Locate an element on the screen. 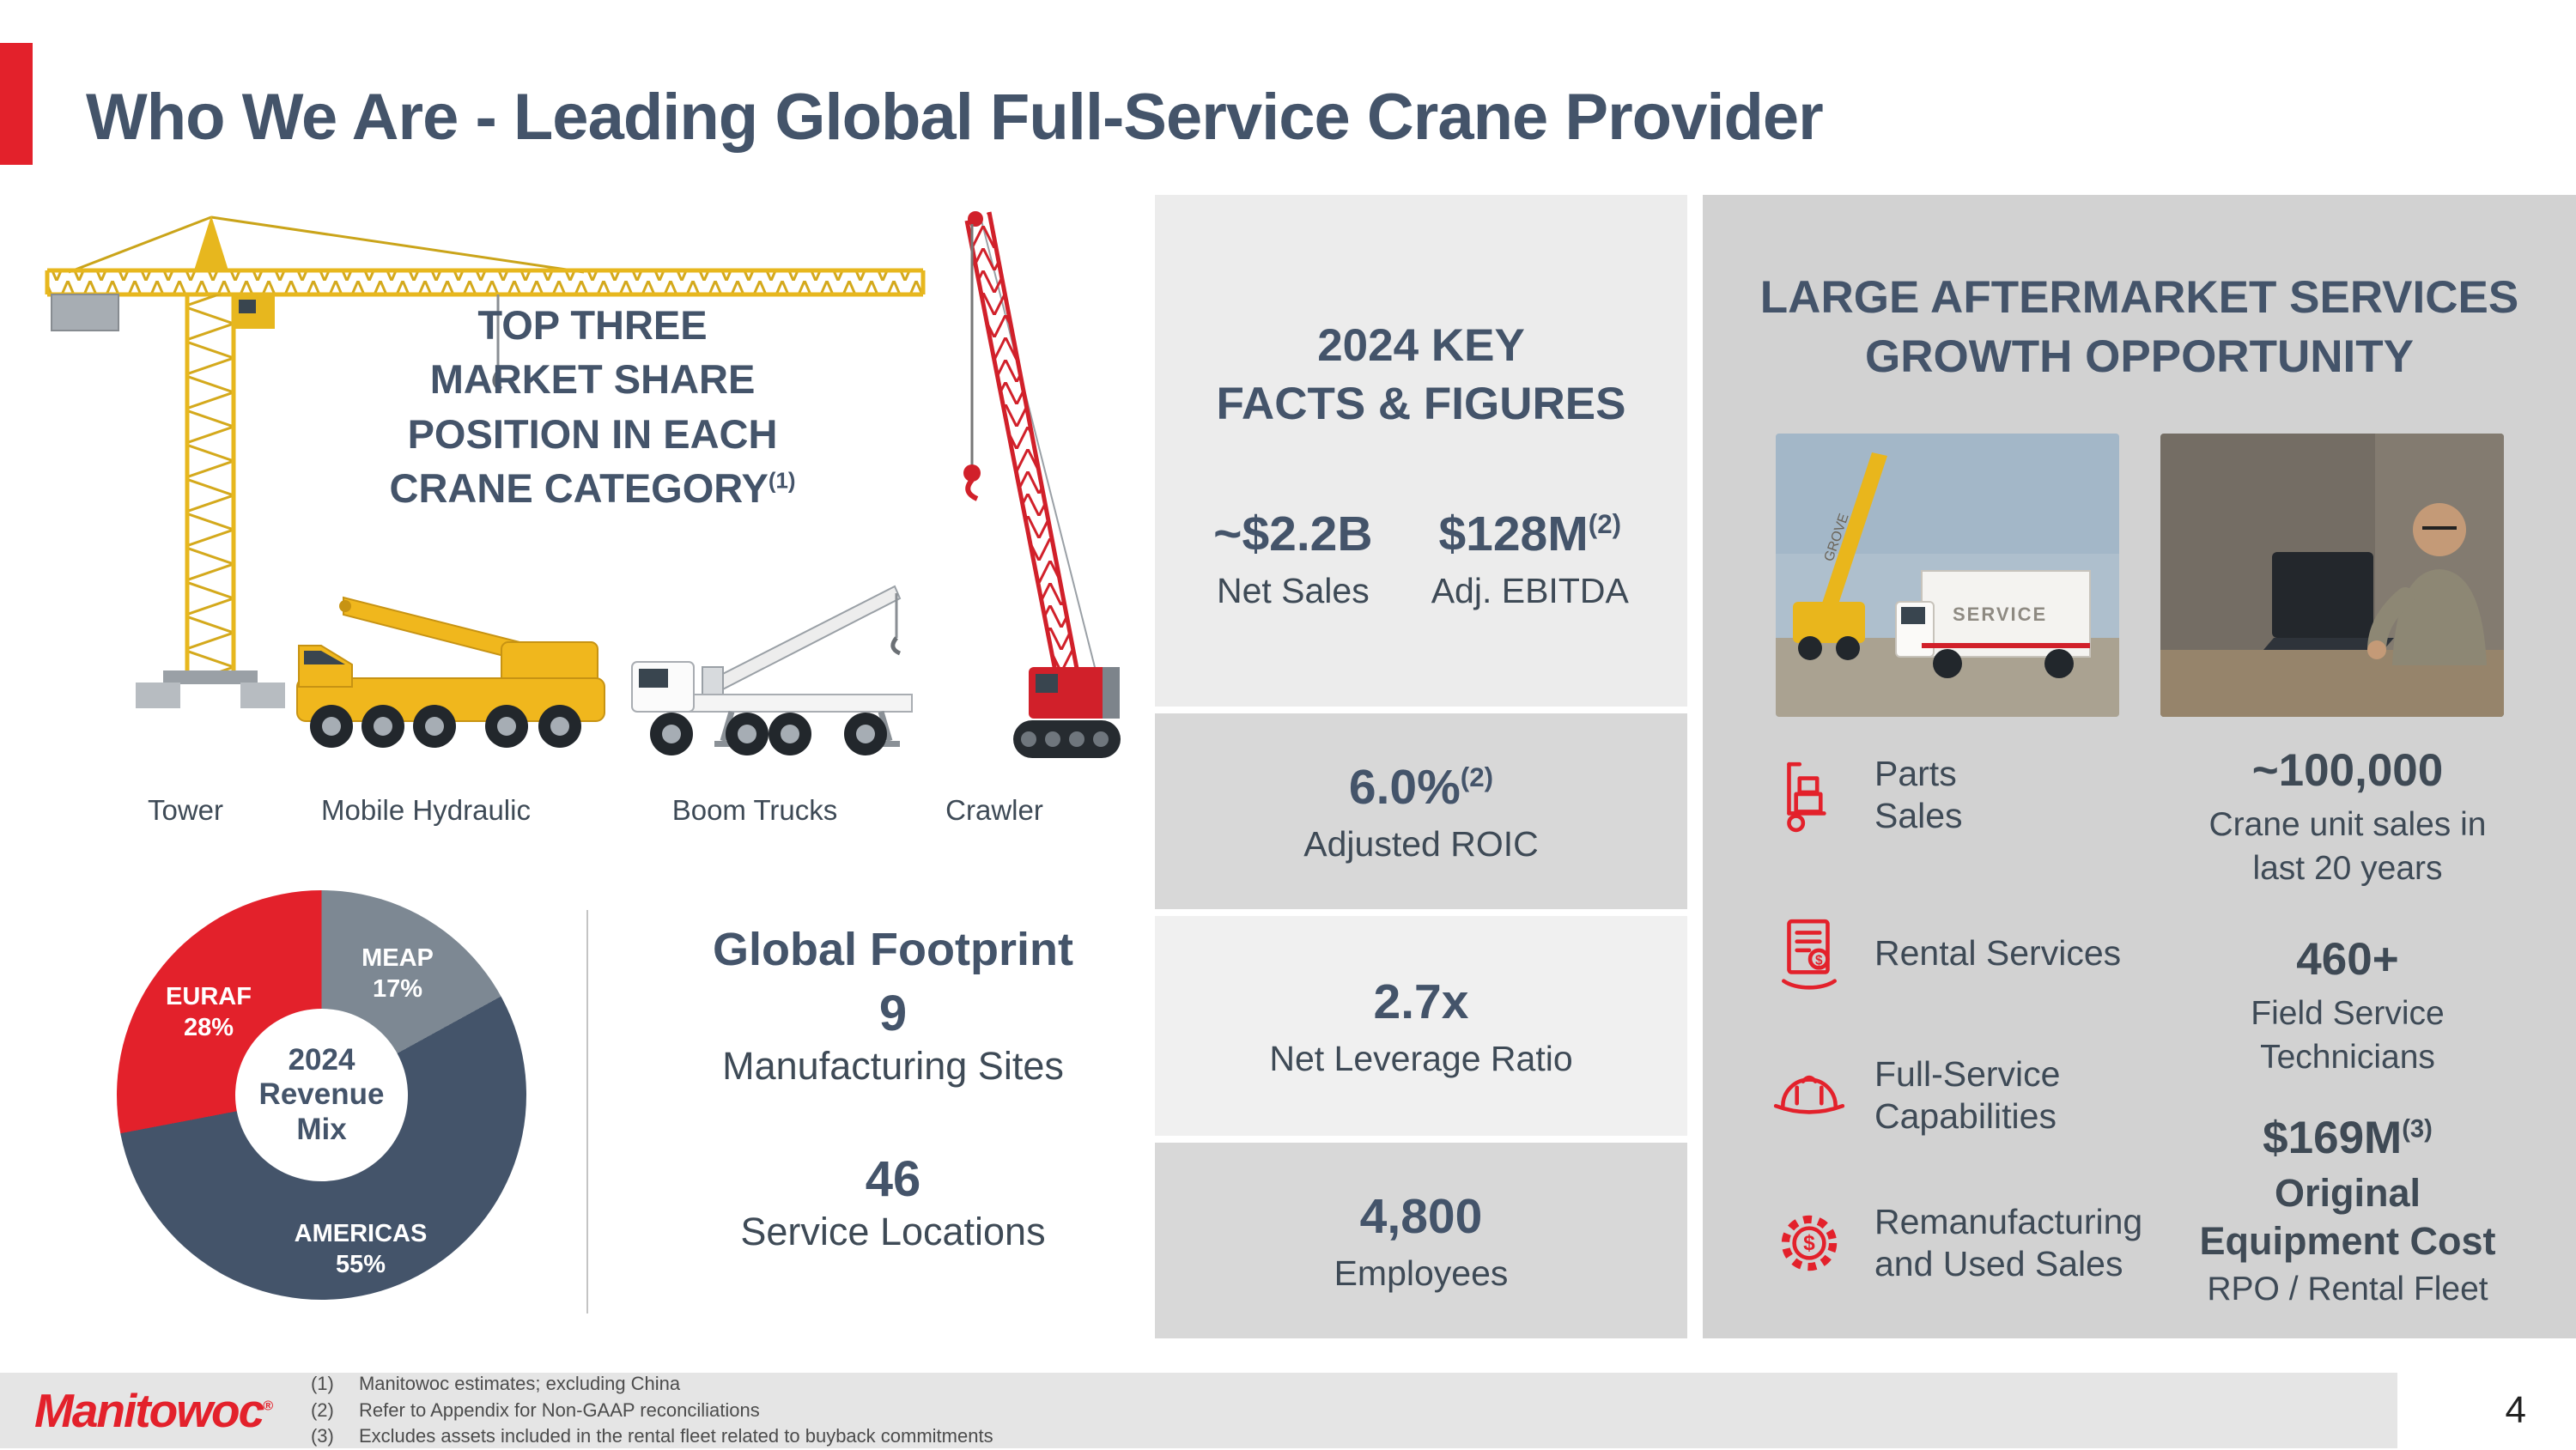 The height and width of the screenshot is (1450, 2576). service-truck-photo: GROVE SERVICE is located at coordinates (1947, 575).